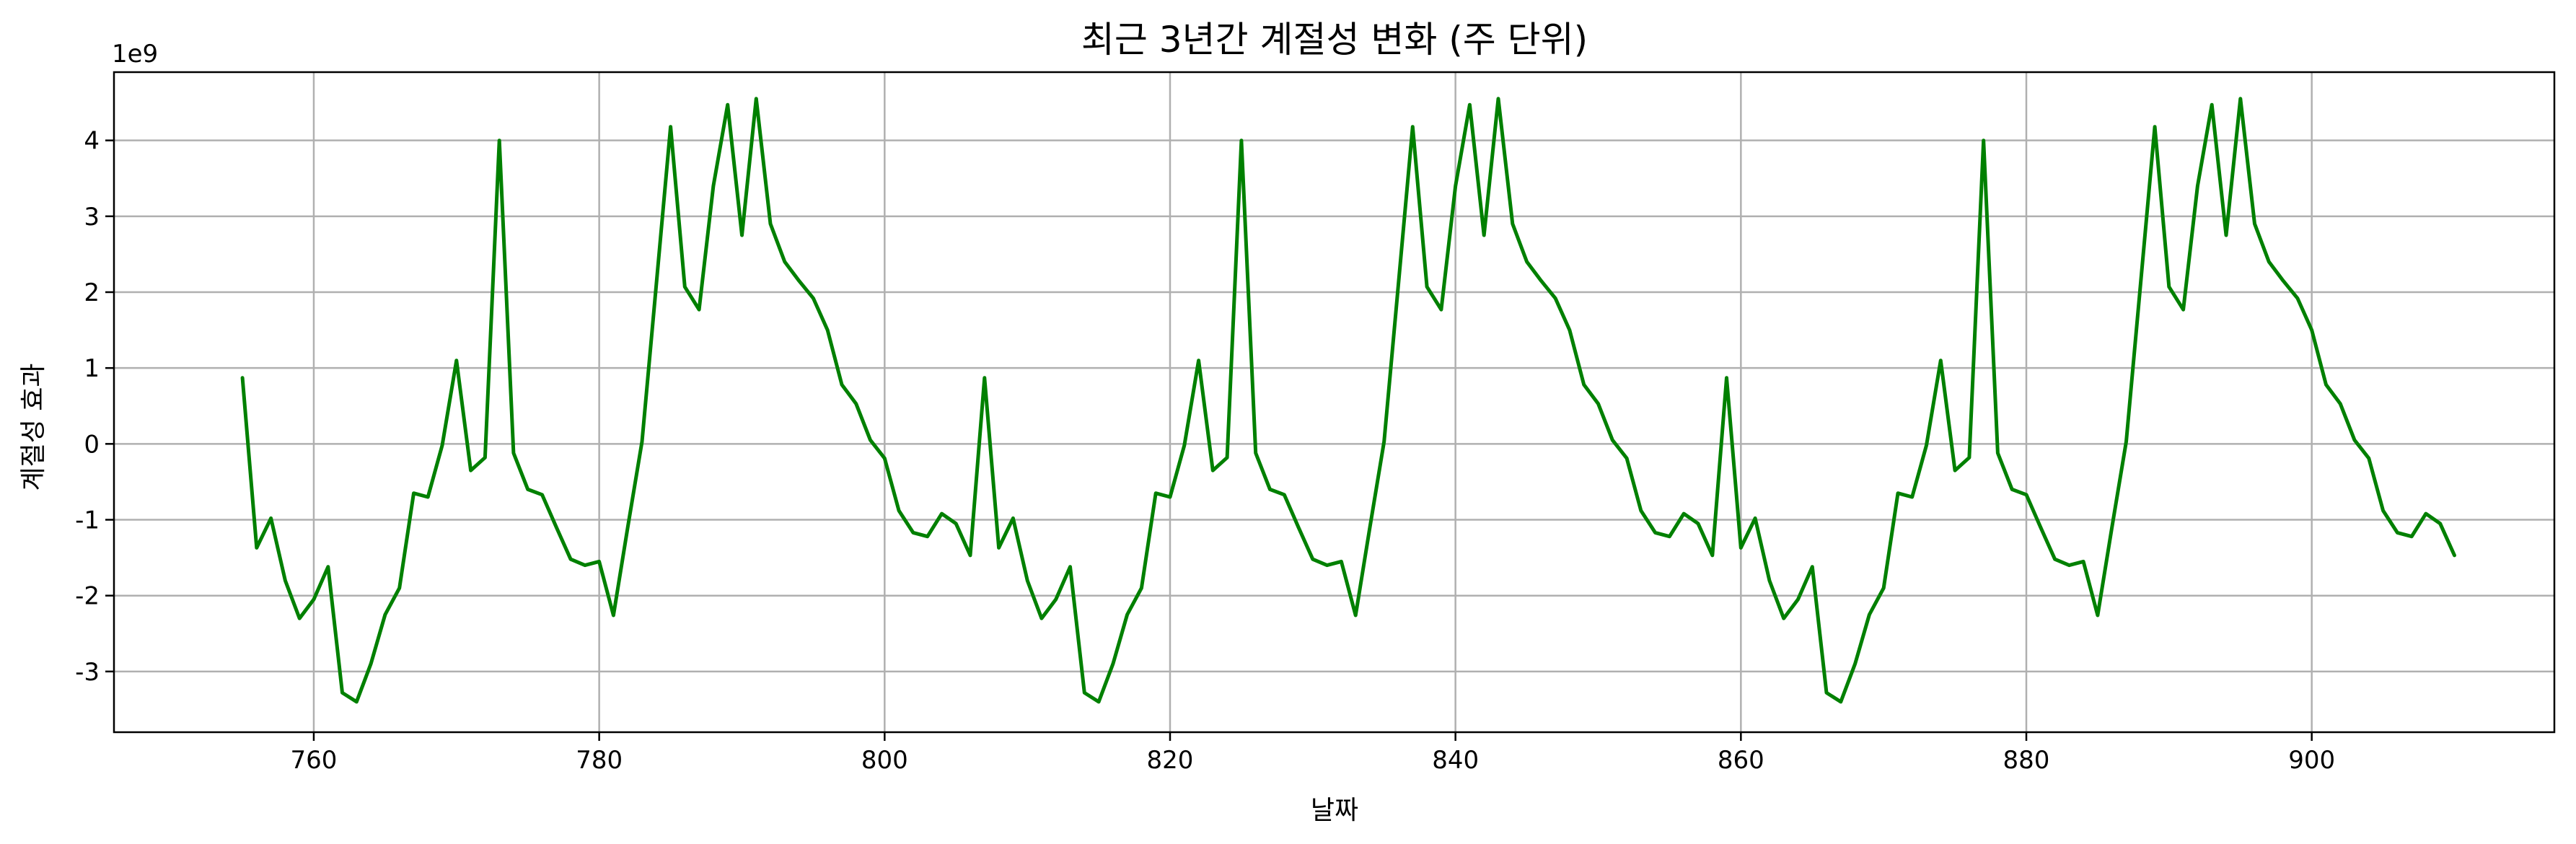  What do you see at coordinates (92, 368) in the screenshot?
I see `y-tick-label: 1` at bounding box center [92, 368].